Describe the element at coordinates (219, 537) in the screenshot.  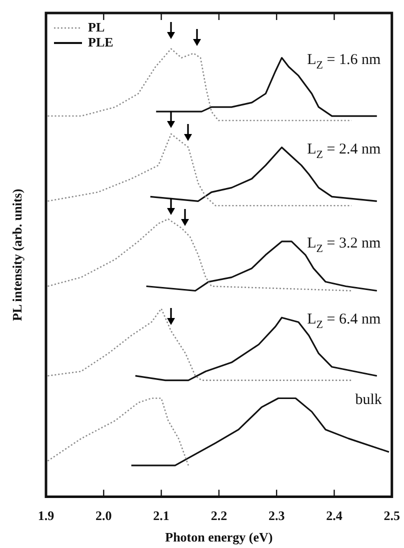
I see `x-axis-title: Photon energy (eV)` at that location.